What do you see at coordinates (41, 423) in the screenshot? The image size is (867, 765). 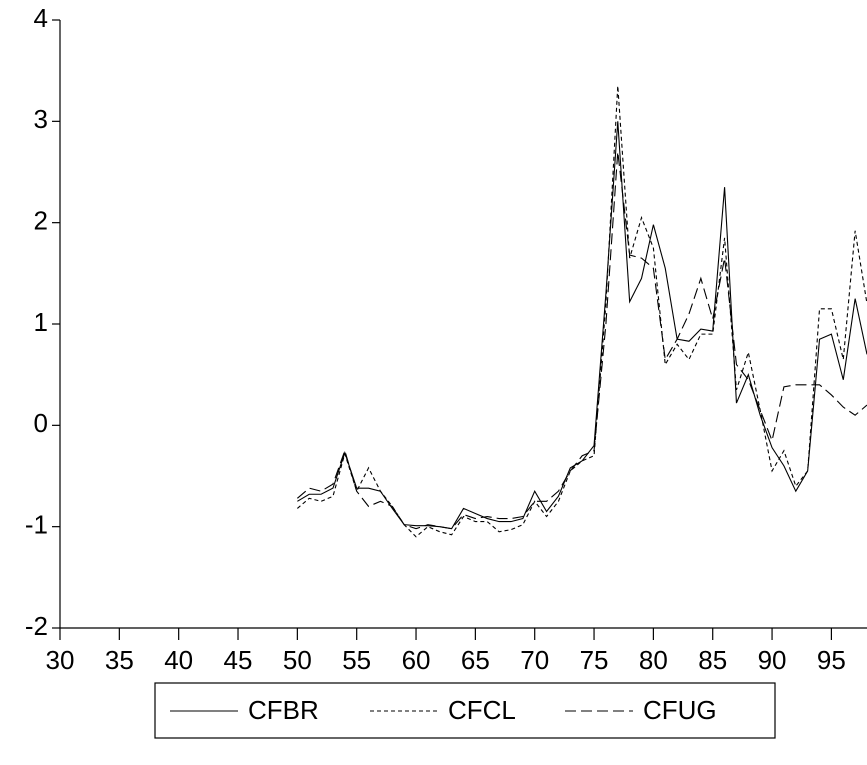 I see `y-tick-label: 0` at bounding box center [41, 423].